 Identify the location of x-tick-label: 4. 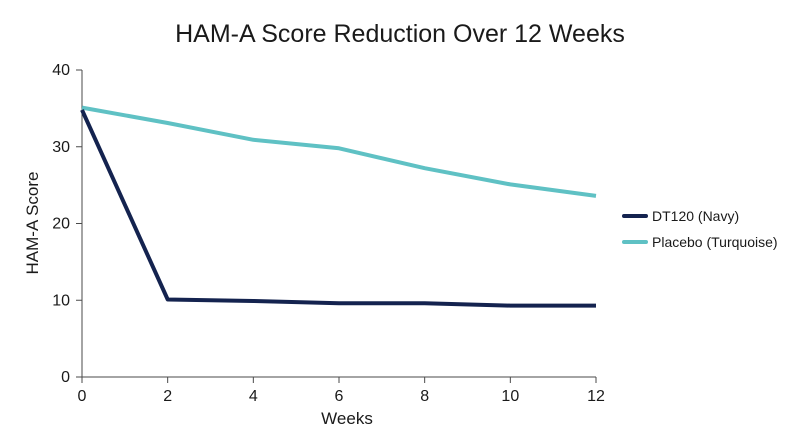
(253, 396).